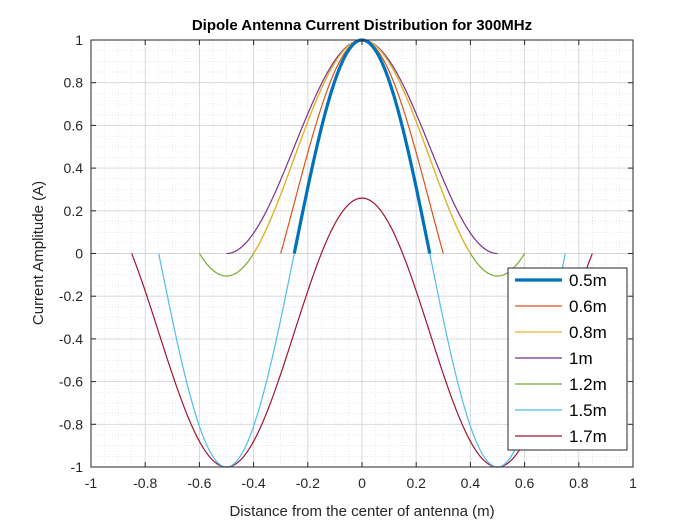 This screenshot has height=530, width=700. Describe the element at coordinates (79, 254) in the screenshot. I see `y-tick-label: 0` at that location.